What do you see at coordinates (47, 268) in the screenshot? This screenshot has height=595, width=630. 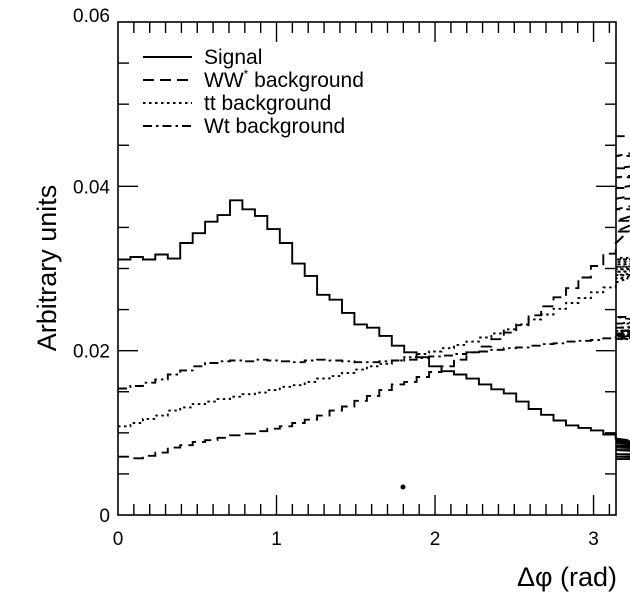 I see `y-axis-title: Arbitrary units` at bounding box center [47, 268].